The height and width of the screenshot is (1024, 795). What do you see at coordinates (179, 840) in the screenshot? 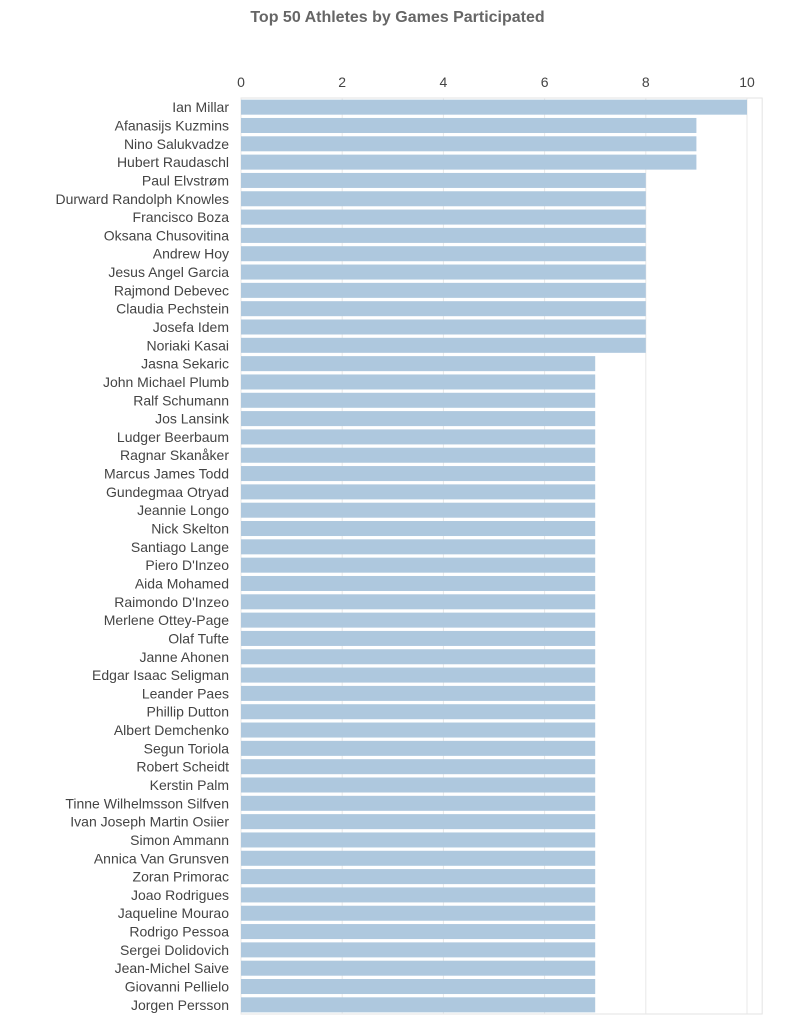
I see `category-label: Simon Ammann` at bounding box center [179, 840].